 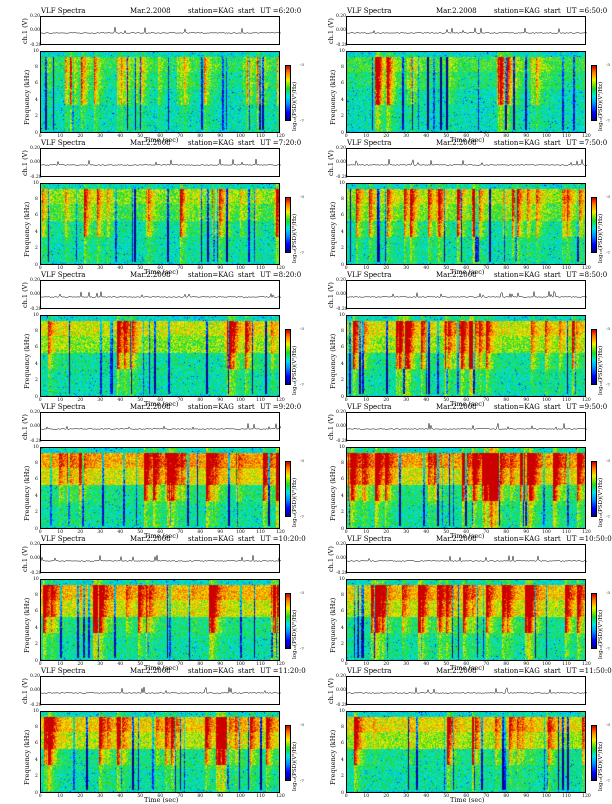 What do you see at coordinates (35, 558) in the screenshot?
I see `timeseries-tick-label: 0.00` at bounding box center [35, 558].